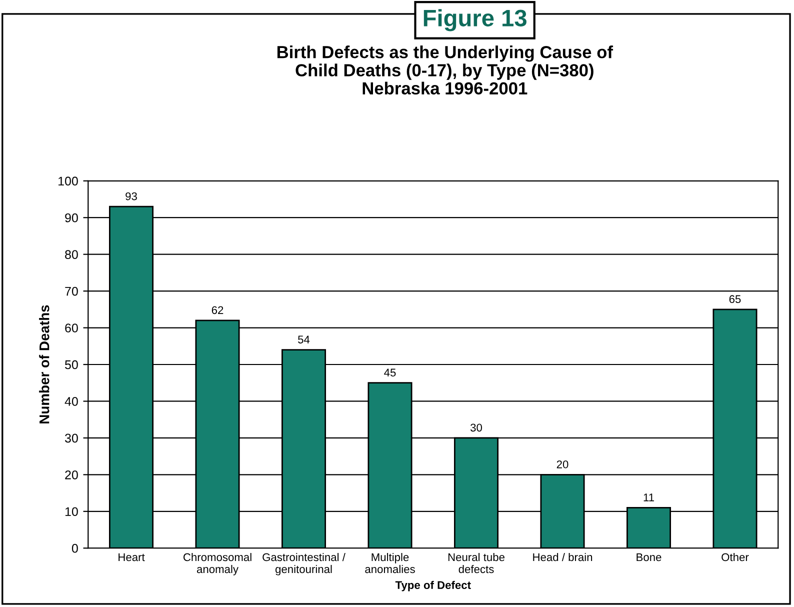 The image size is (794, 607). I want to click on y-tick-label: 80, so click(71, 254).